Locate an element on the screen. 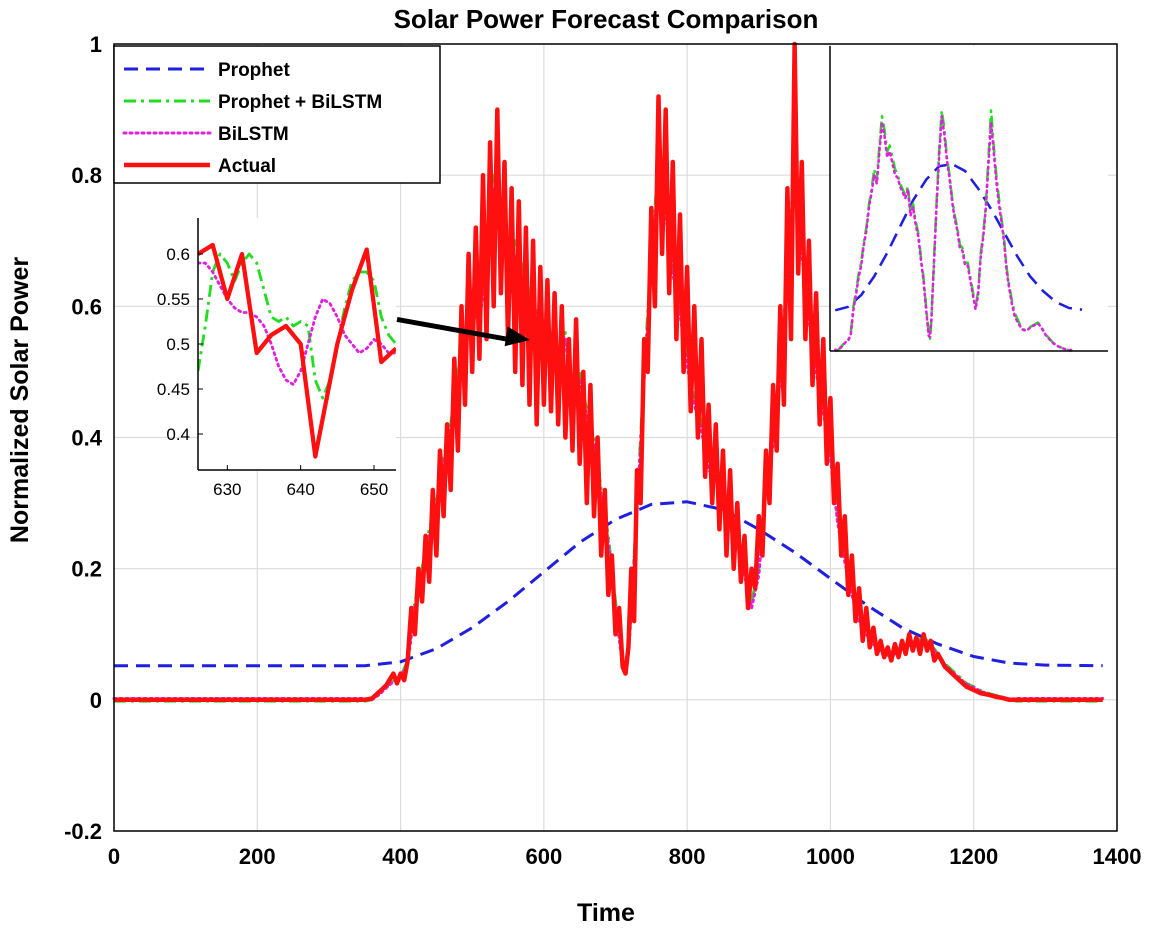 The image size is (1155, 929). zoom-inset-series is located at coordinates (297, 350).